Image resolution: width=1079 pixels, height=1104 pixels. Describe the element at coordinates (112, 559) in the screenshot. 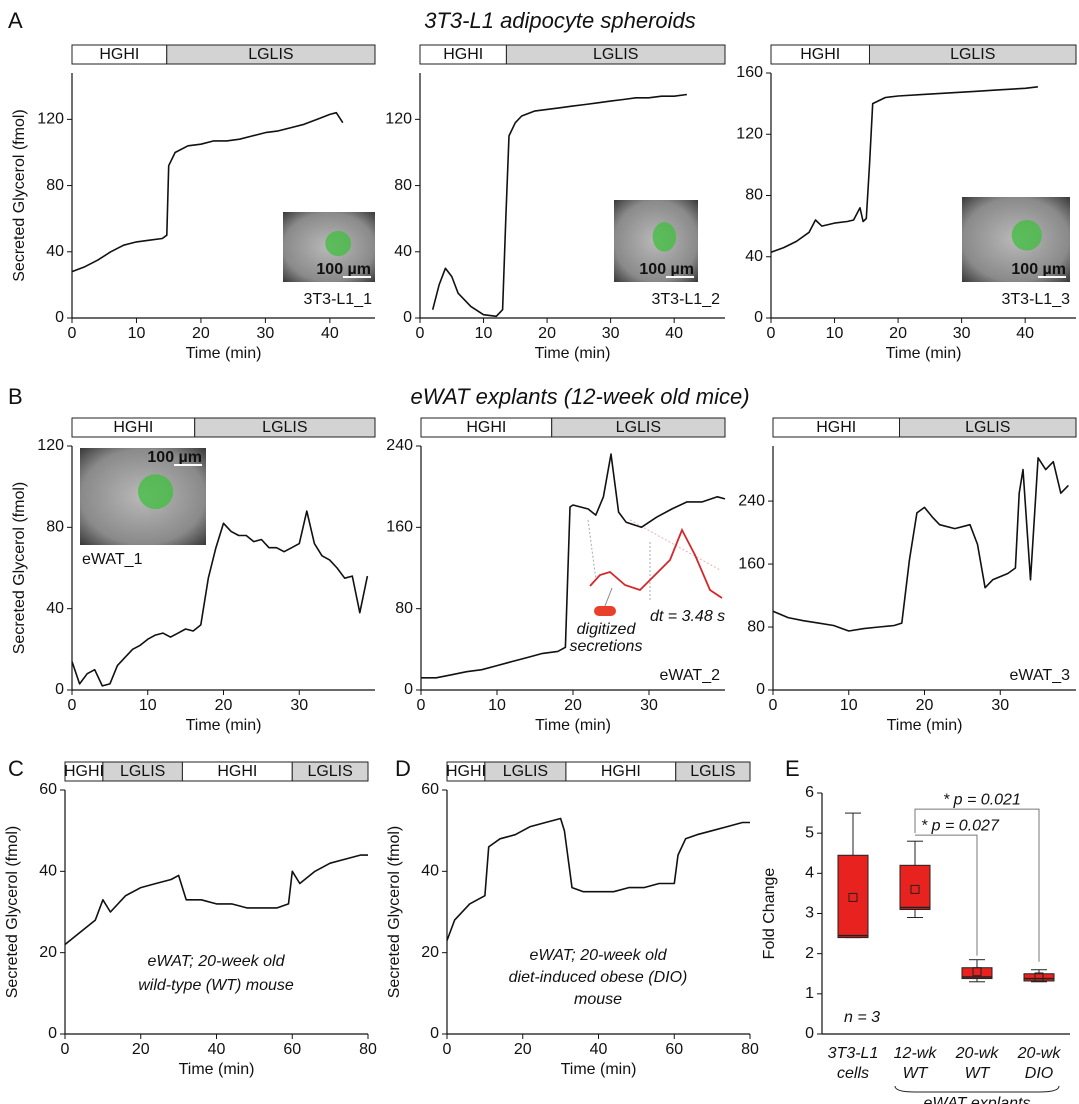

I see `inset-label: eWAT_1` at that location.